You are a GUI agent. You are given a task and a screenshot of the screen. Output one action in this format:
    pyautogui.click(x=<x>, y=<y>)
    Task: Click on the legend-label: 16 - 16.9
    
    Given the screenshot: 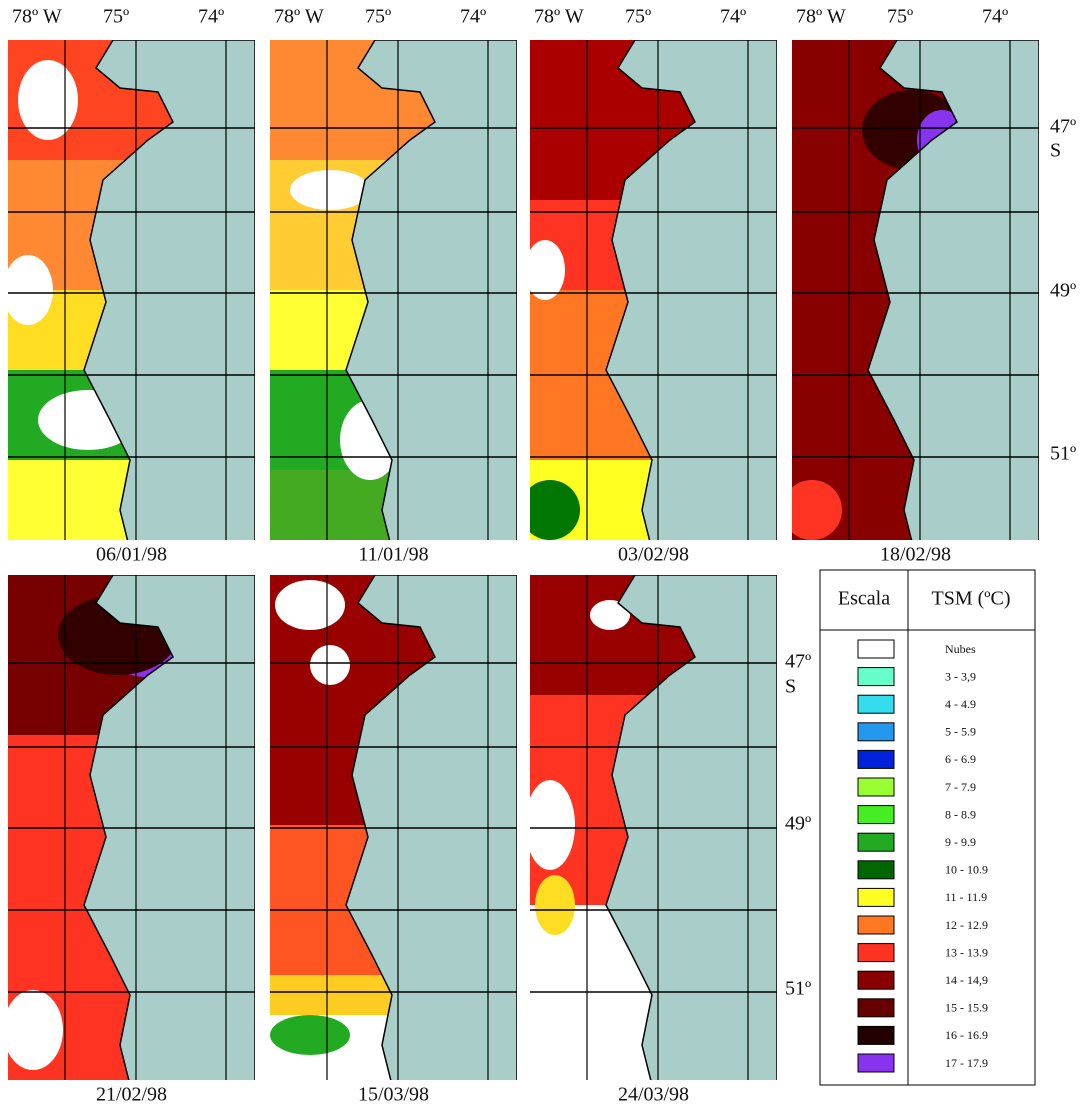 What is the action you would take?
    pyautogui.click(x=966, y=1035)
    